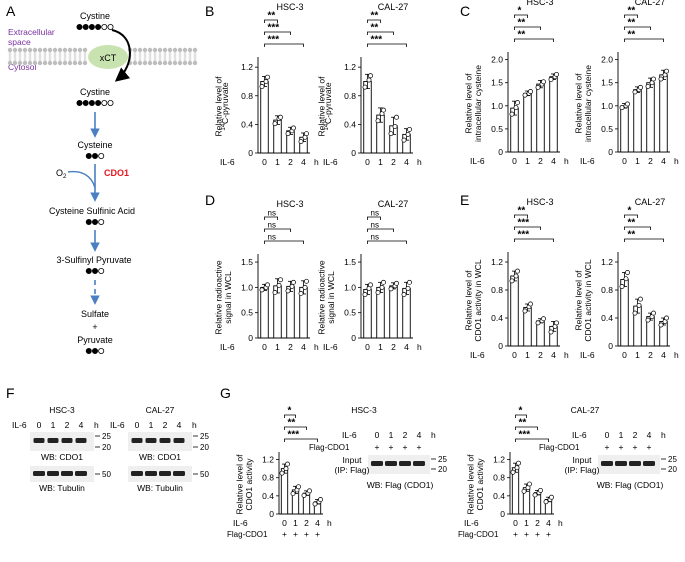  Describe the element at coordinates (247, 262) in the screenshot. I see `y-tick-label: 1.5` at that location.